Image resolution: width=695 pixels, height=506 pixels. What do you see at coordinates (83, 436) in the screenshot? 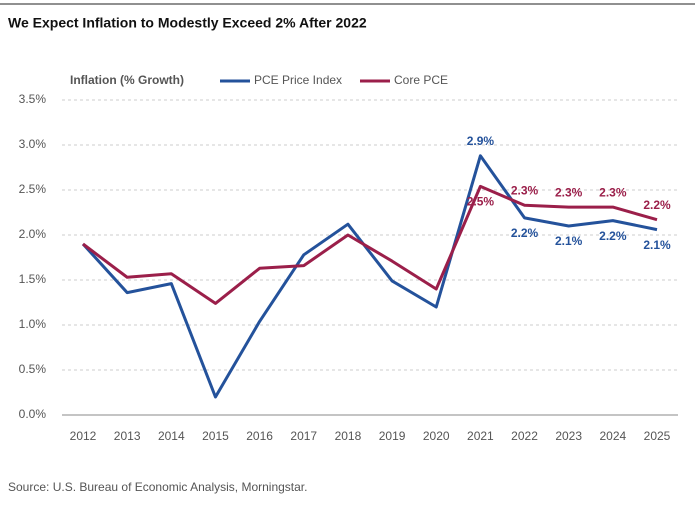
I see `x-tick-label: 2012` at bounding box center [83, 436].